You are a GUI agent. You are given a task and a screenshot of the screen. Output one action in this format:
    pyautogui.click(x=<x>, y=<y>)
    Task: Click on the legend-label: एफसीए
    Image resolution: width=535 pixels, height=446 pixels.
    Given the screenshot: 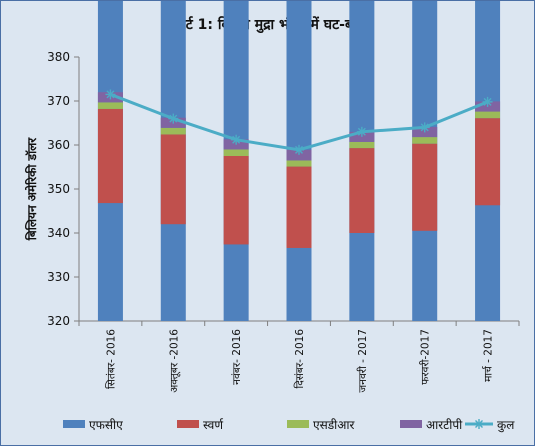 What is the action you would take?
    pyautogui.click(x=106, y=425)
    